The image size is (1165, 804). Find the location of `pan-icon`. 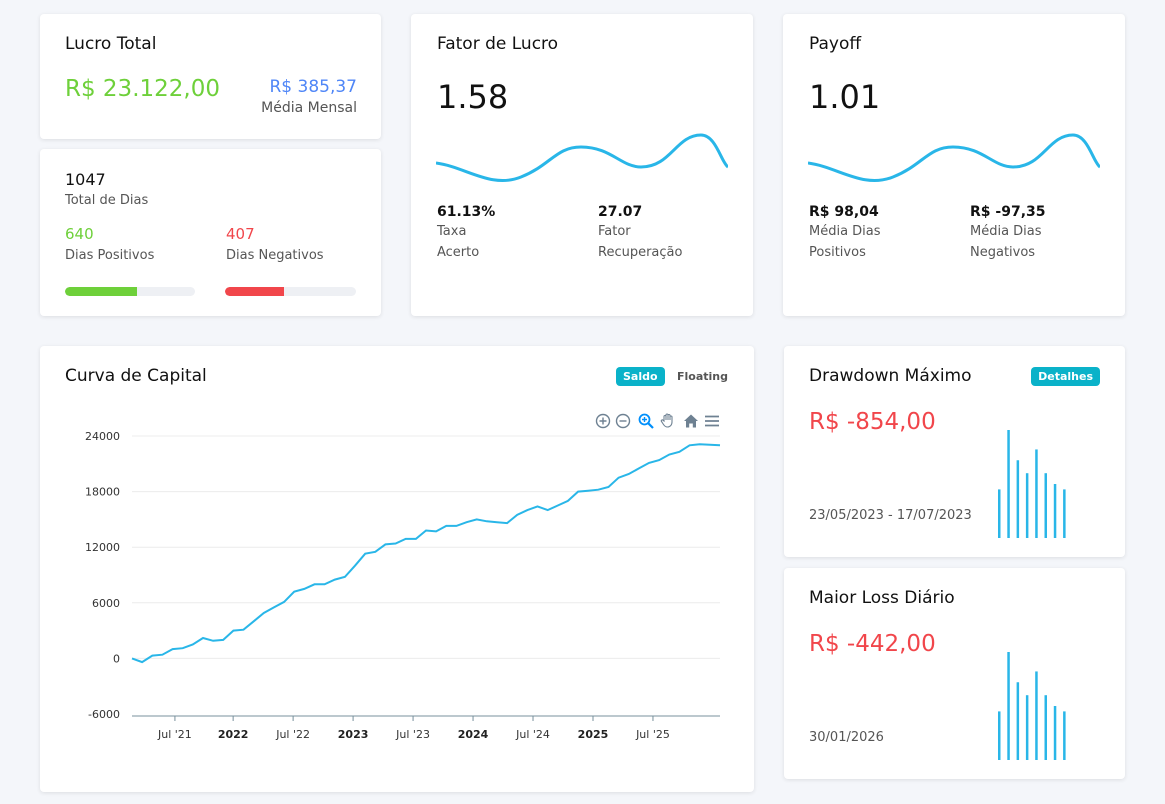

pan-icon is located at coordinates (668, 420).